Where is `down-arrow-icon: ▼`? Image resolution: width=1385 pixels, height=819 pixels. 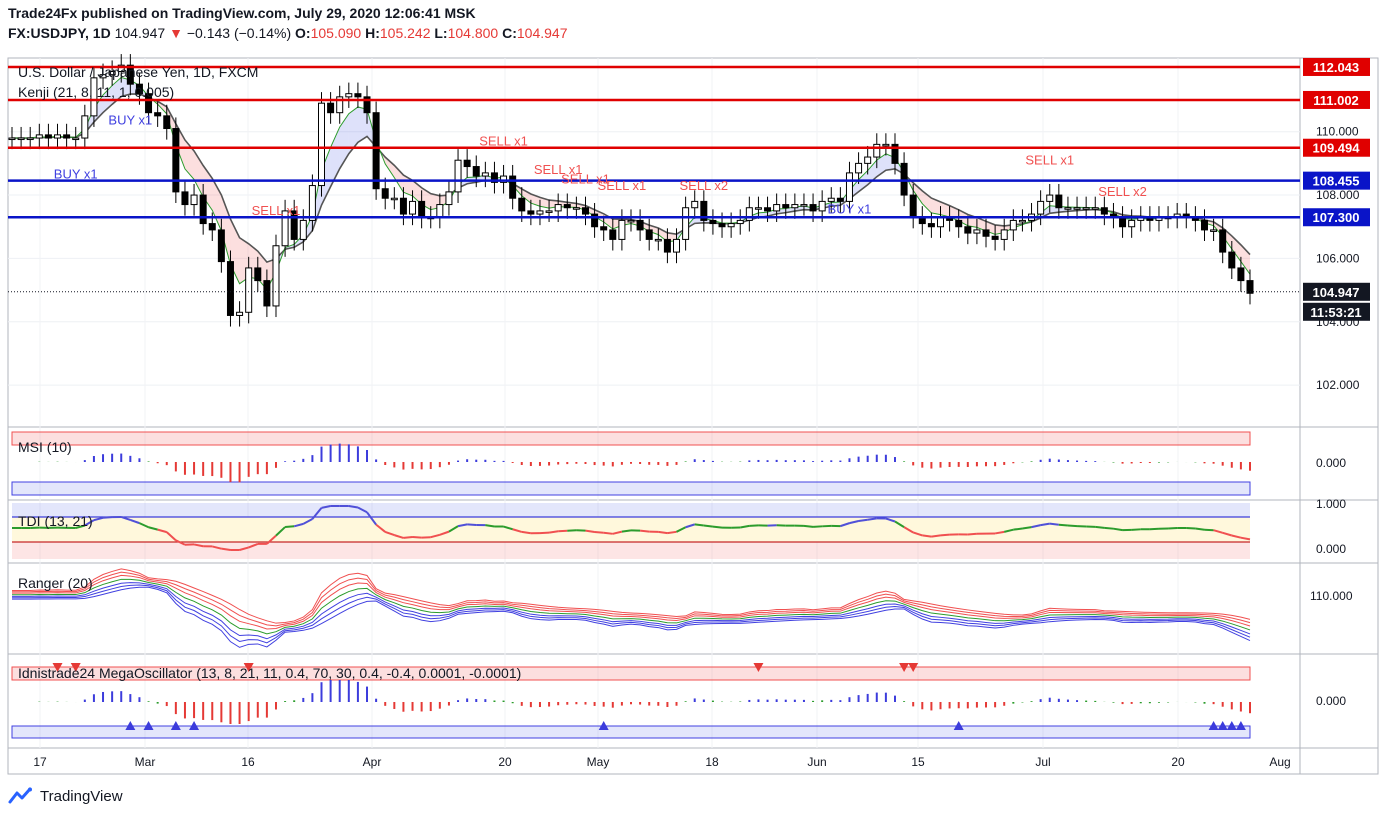 down-arrow-icon: ▼ is located at coordinates (176, 33).